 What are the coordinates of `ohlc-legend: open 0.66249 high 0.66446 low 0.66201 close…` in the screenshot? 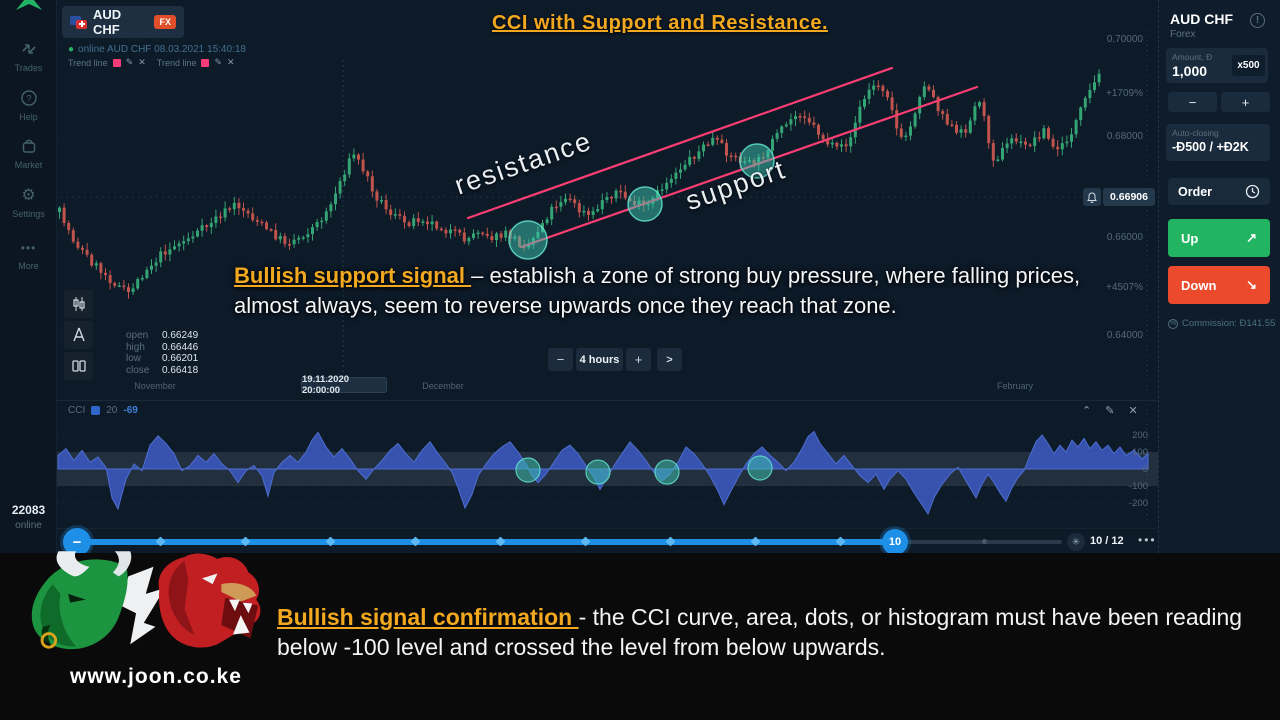 It's located at (162, 353).